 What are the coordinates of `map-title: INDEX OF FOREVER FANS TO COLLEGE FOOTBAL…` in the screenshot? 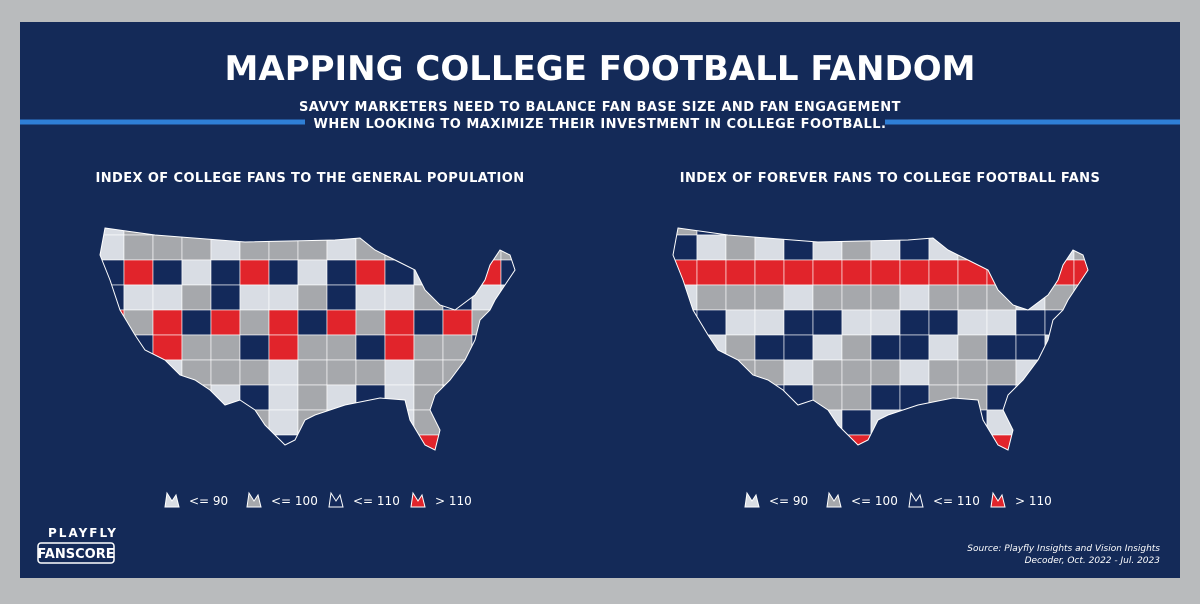 It's located at (890, 178).